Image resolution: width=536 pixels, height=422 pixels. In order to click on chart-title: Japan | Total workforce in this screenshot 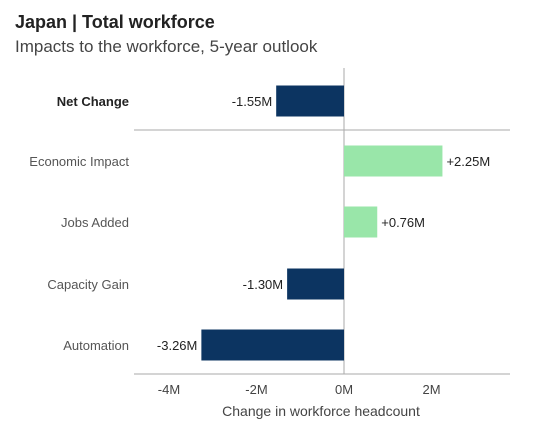, I will do `click(115, 22)`.